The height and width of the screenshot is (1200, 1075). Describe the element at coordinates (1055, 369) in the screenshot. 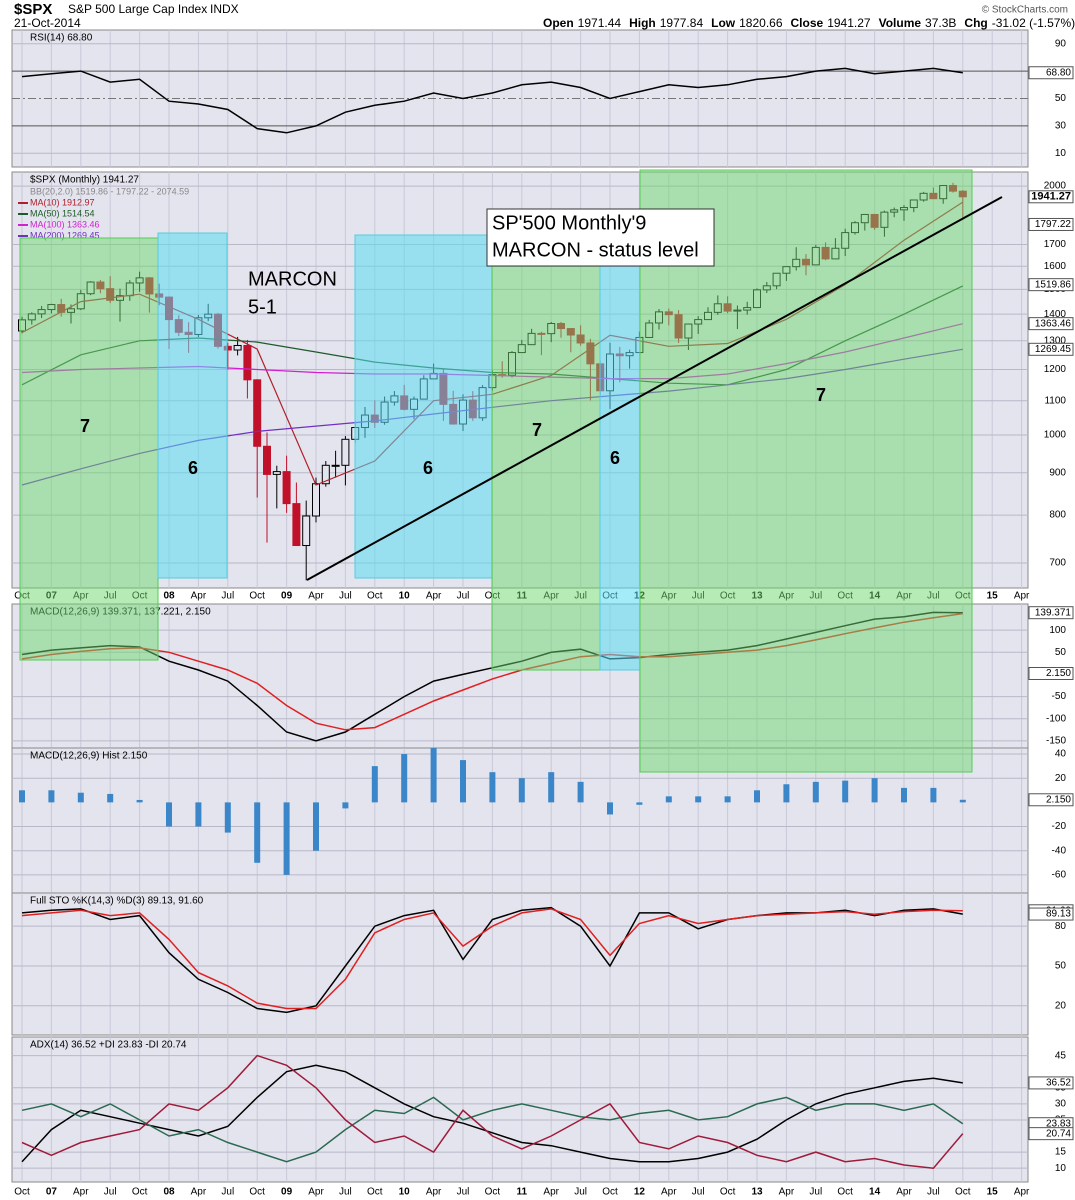

I see `y-tick-label: 1200` at that location.